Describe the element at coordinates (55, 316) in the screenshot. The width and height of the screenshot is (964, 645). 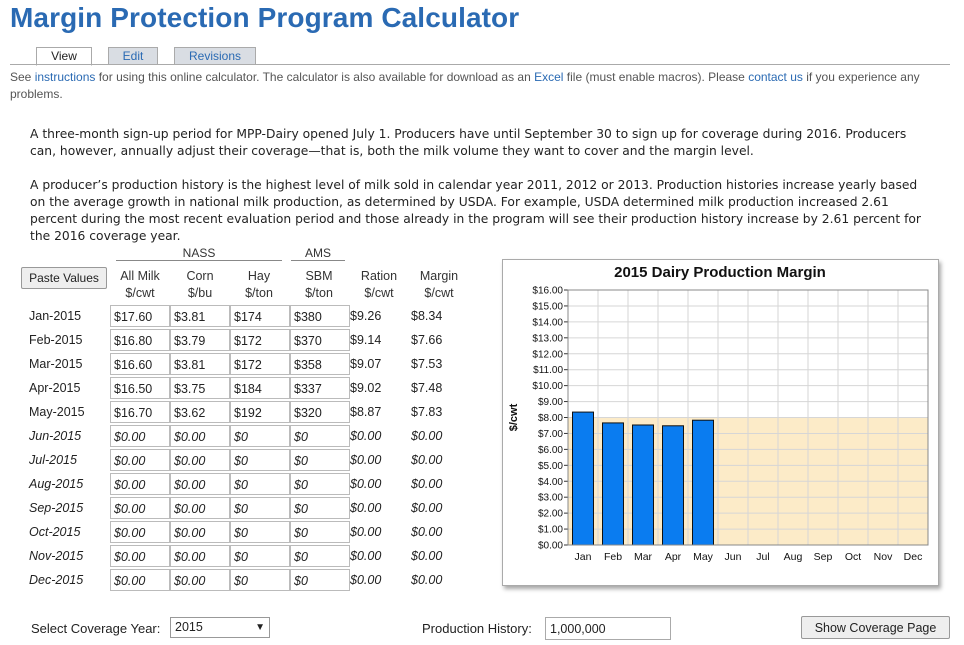
I see `month-label: Jan-2015` at that location.